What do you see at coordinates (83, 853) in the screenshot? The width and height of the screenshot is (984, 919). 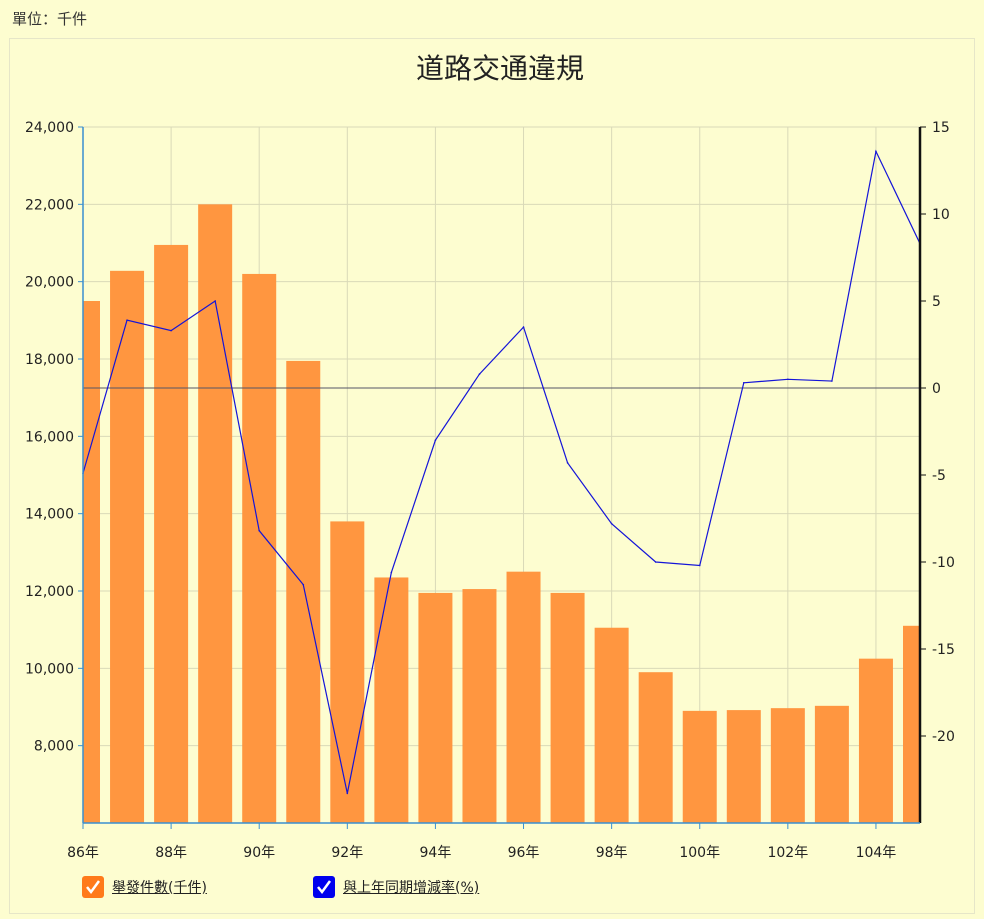 I see `x-tick-label: 86年` at bounding box center [83, 853].